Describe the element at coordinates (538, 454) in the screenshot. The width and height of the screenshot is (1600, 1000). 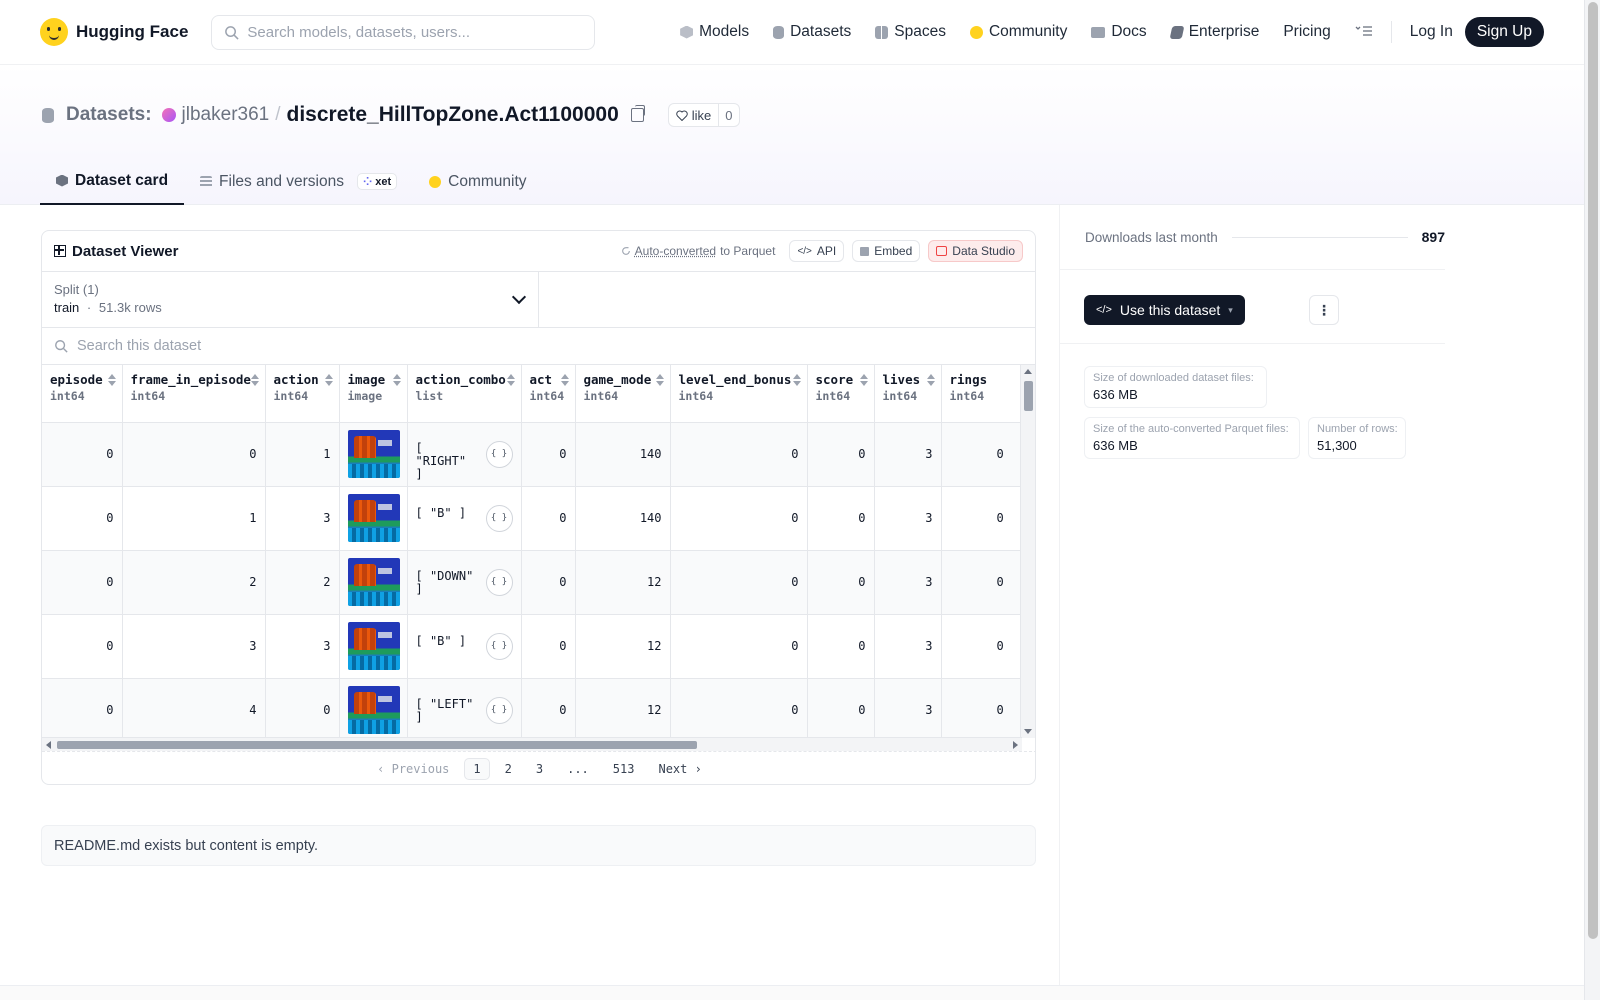
I see `table-row: 0 0 1 [ "RIGHT" ] { } 0 140 0 0 3 0` at that location.